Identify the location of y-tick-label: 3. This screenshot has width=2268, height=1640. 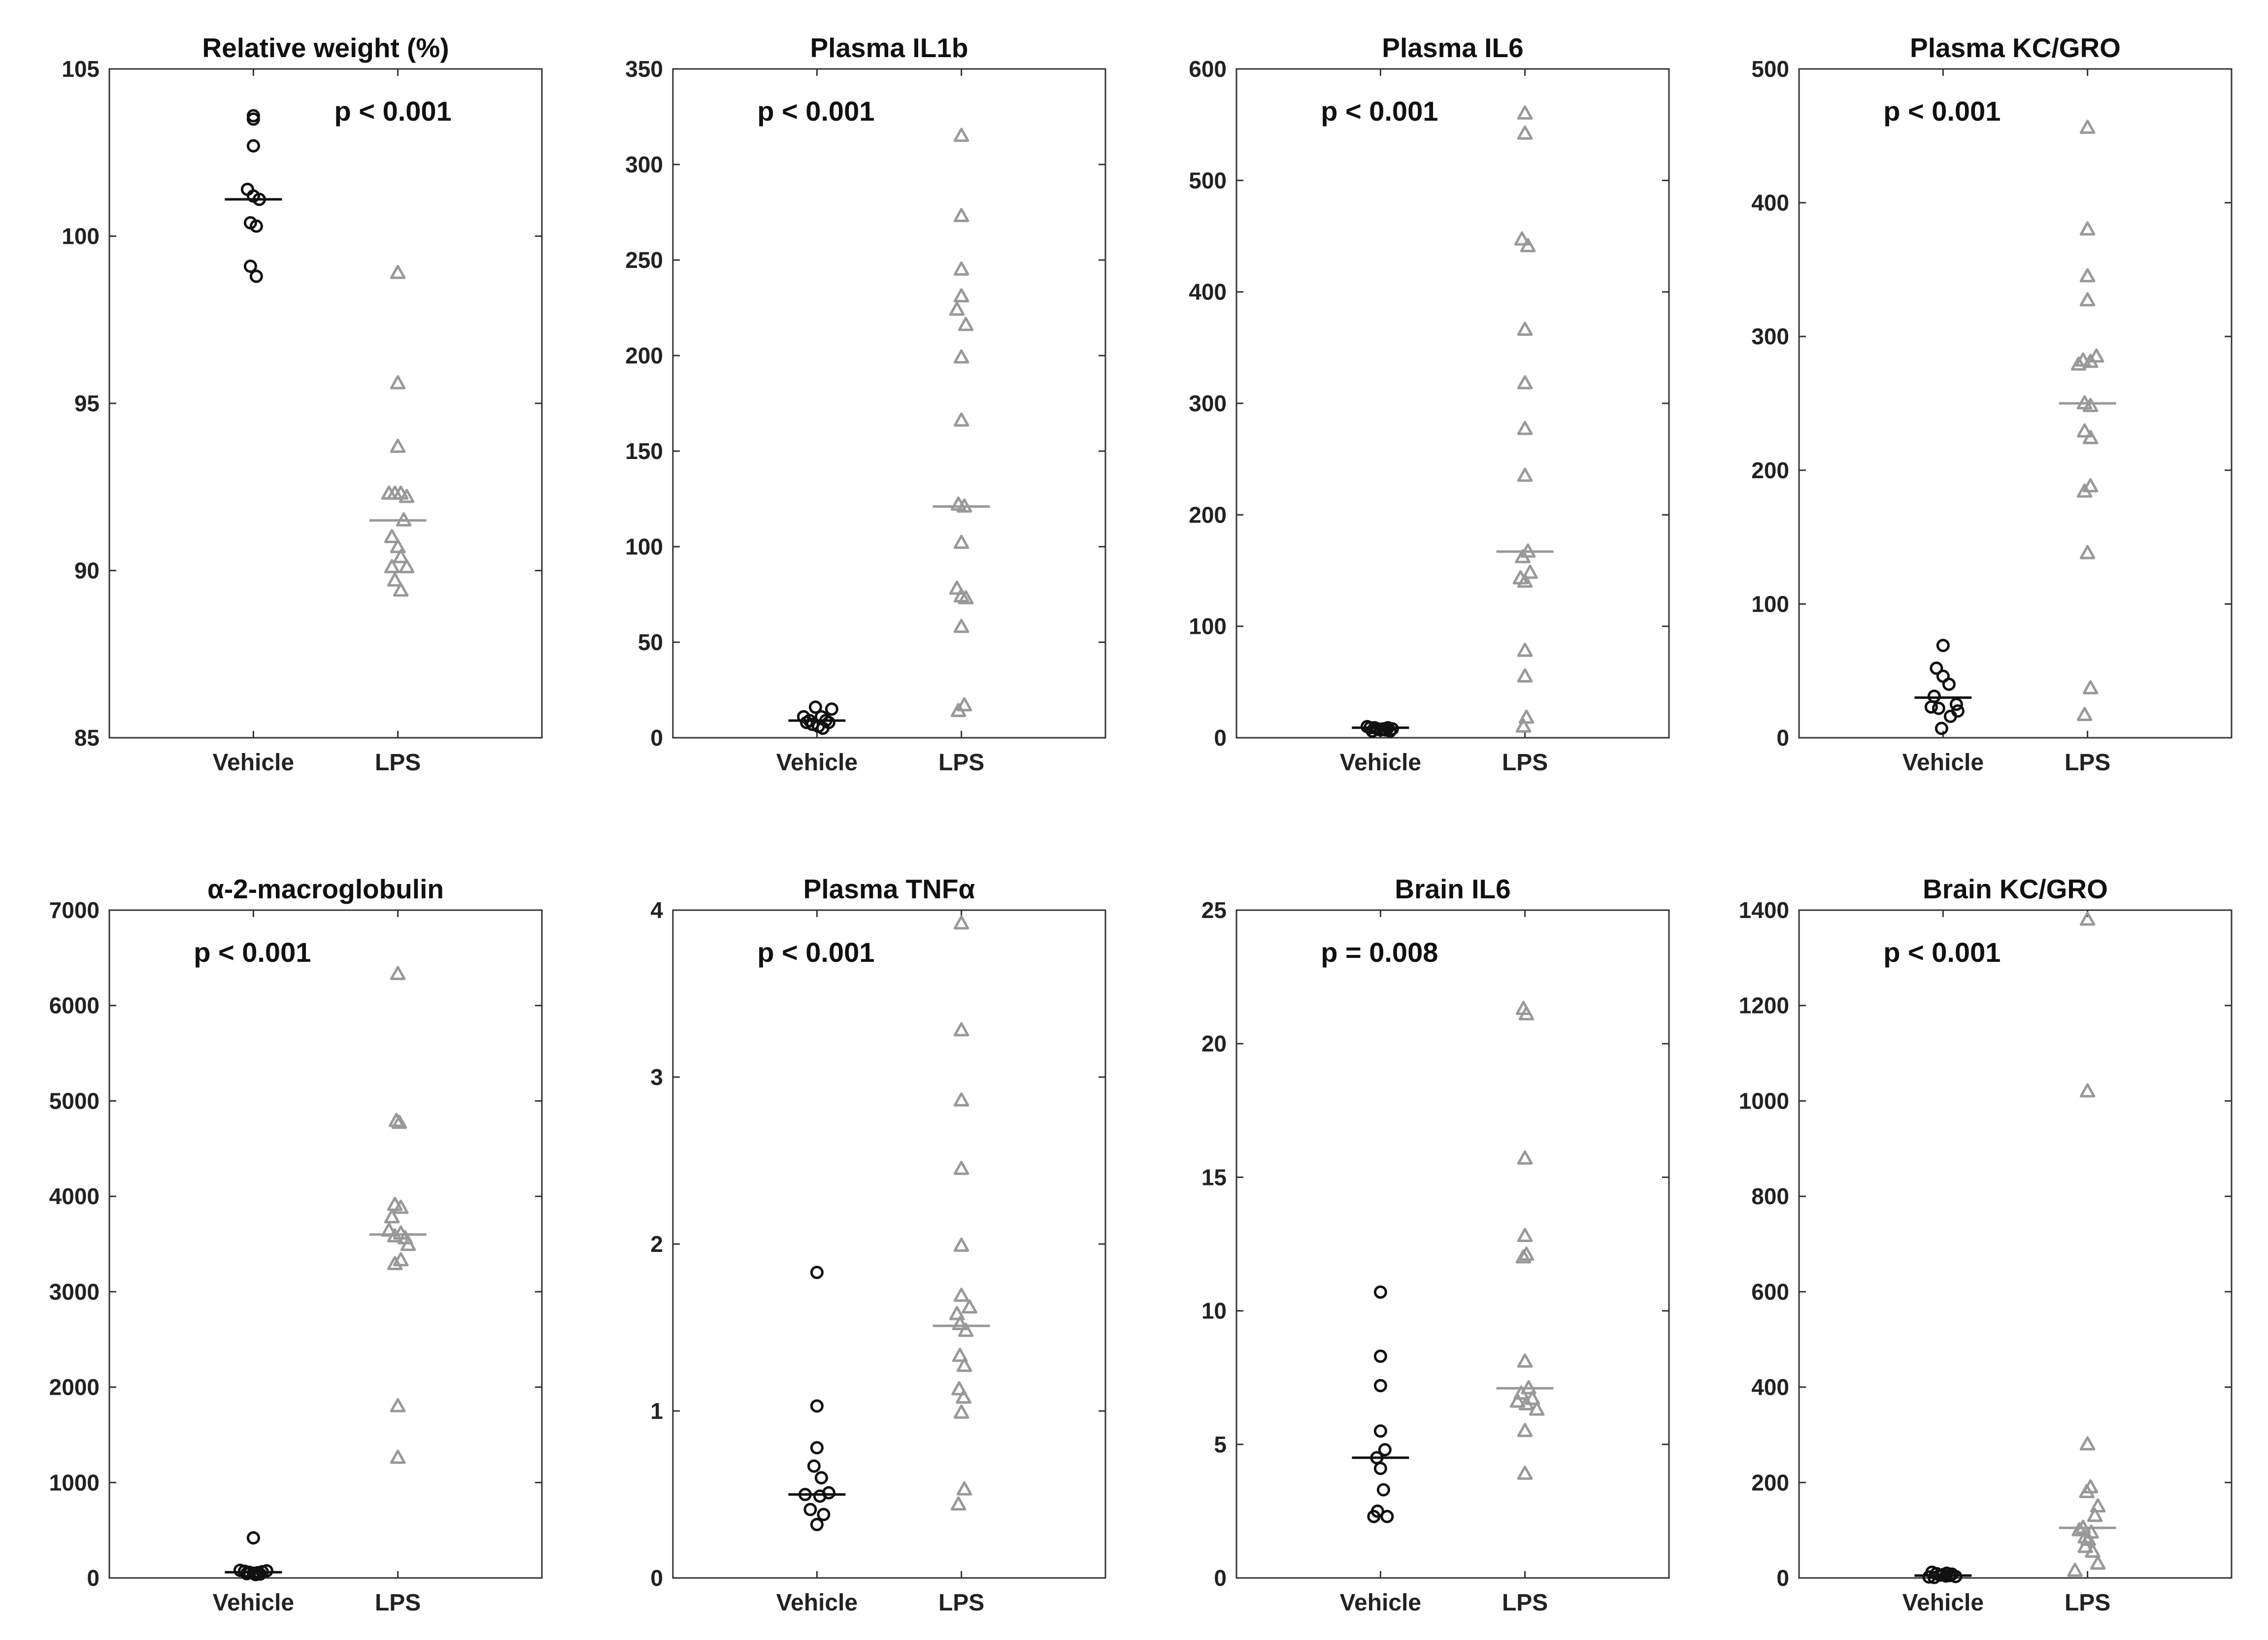
(656, 1077).